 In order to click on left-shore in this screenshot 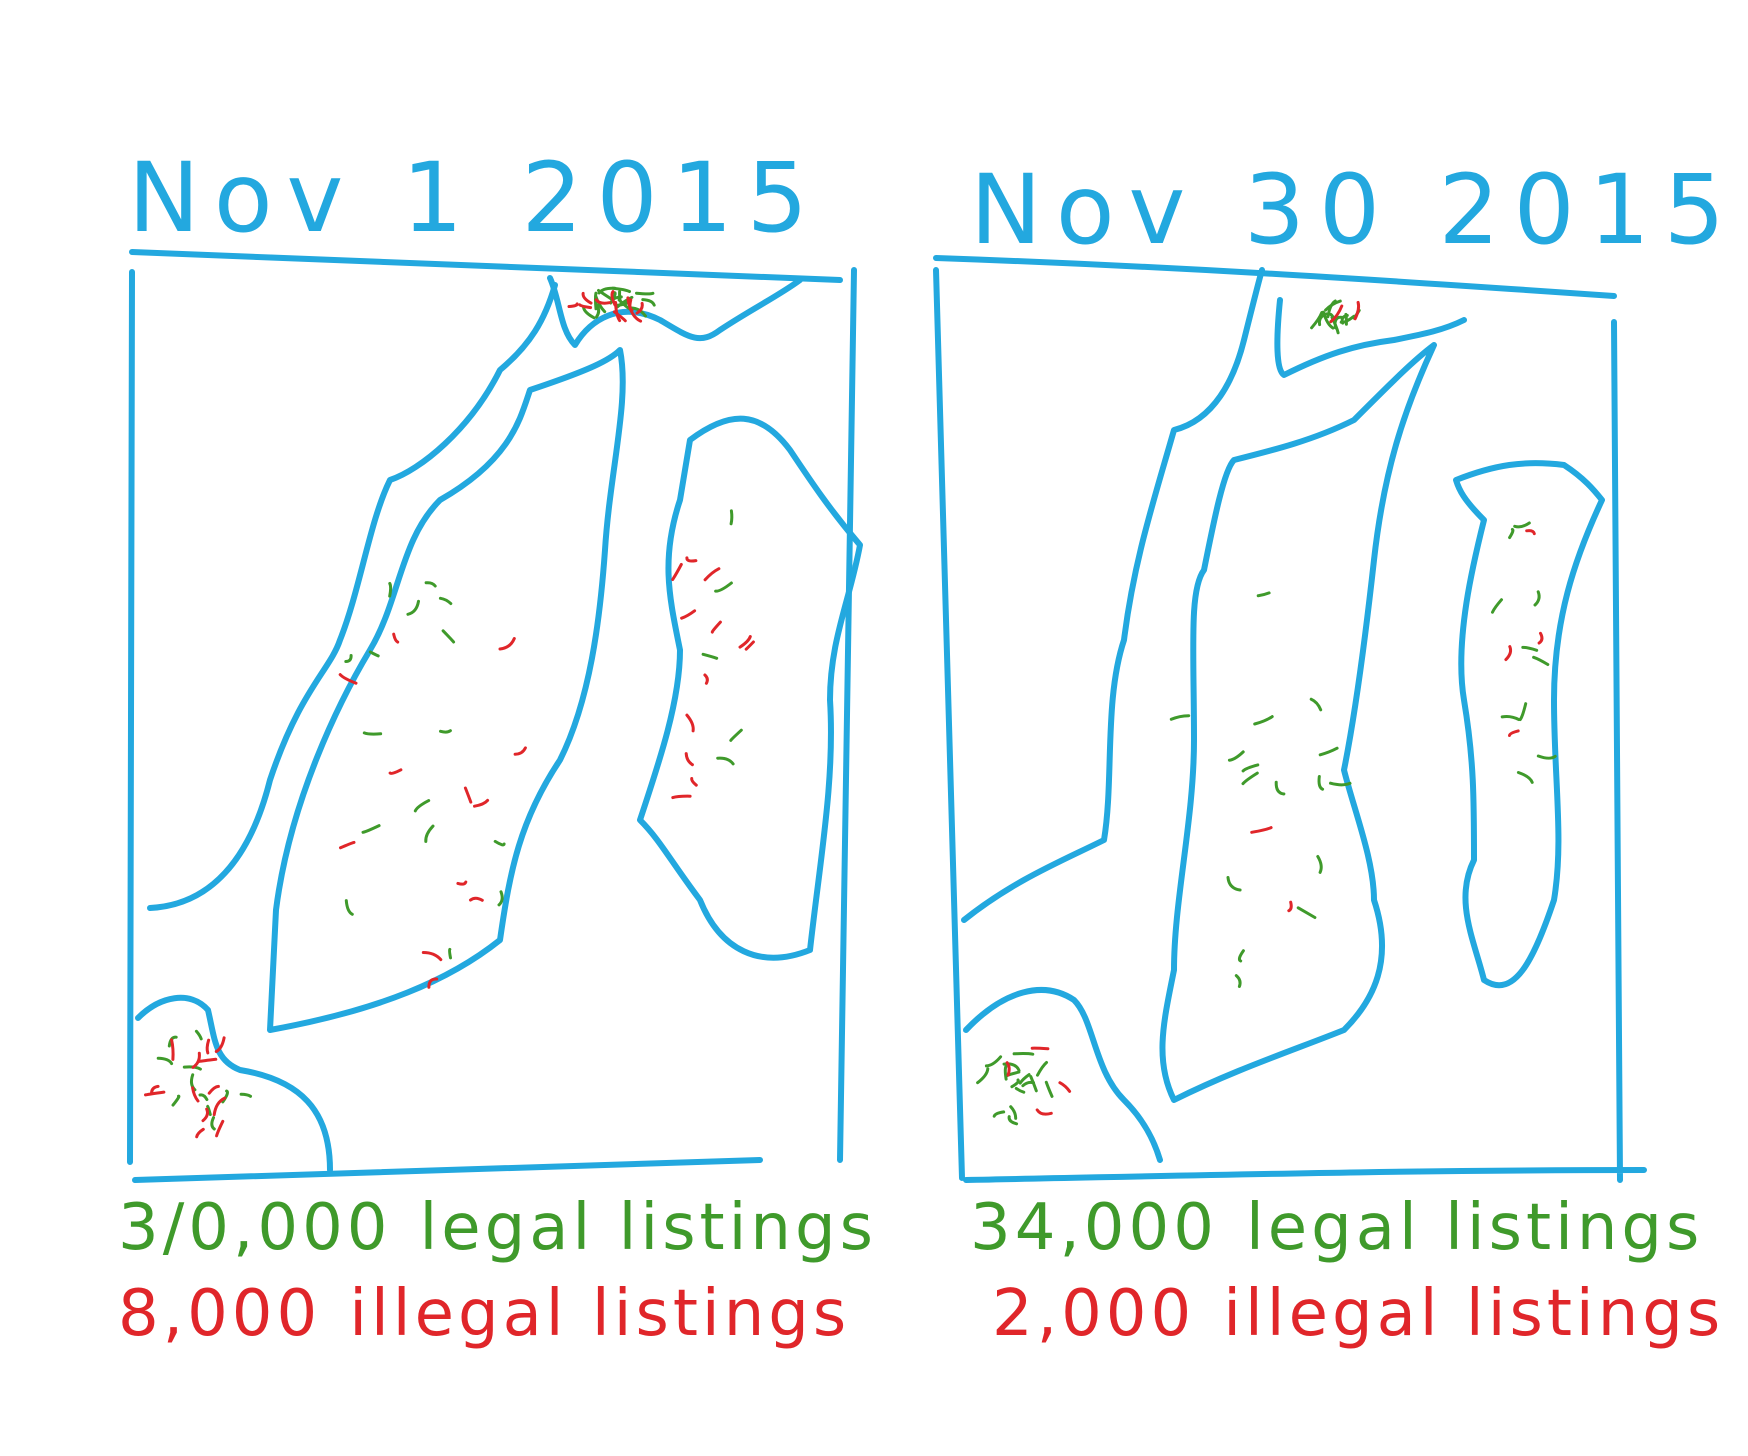, I will do `click(352, 596)`.